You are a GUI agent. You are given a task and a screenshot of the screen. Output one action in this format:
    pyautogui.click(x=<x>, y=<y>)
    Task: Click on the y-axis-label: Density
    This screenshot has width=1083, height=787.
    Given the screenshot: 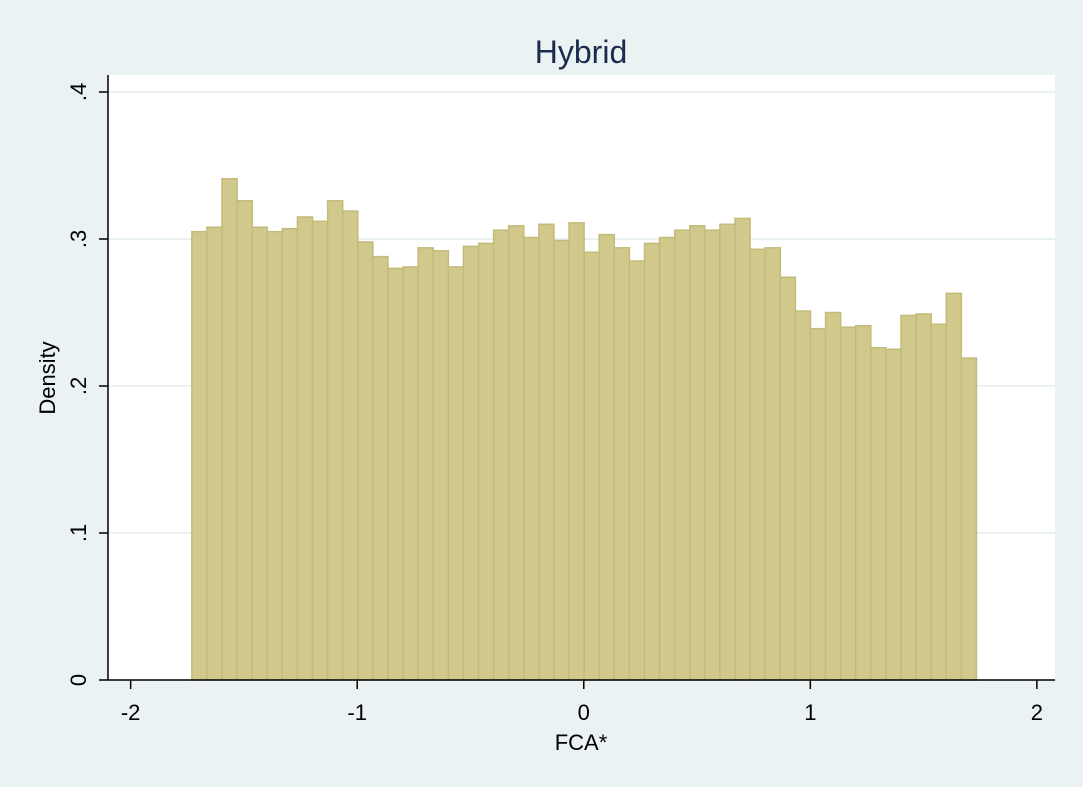 What is the action you would take?
    pyautogui.click(x=47, y=377)
    